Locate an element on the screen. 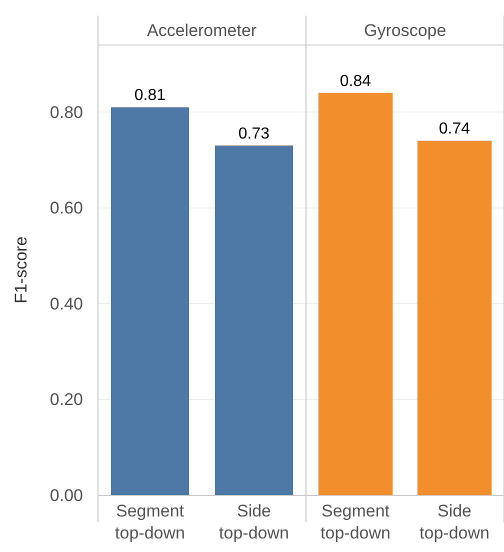  data-label: 0.73 is located at coordinates (254, 134).